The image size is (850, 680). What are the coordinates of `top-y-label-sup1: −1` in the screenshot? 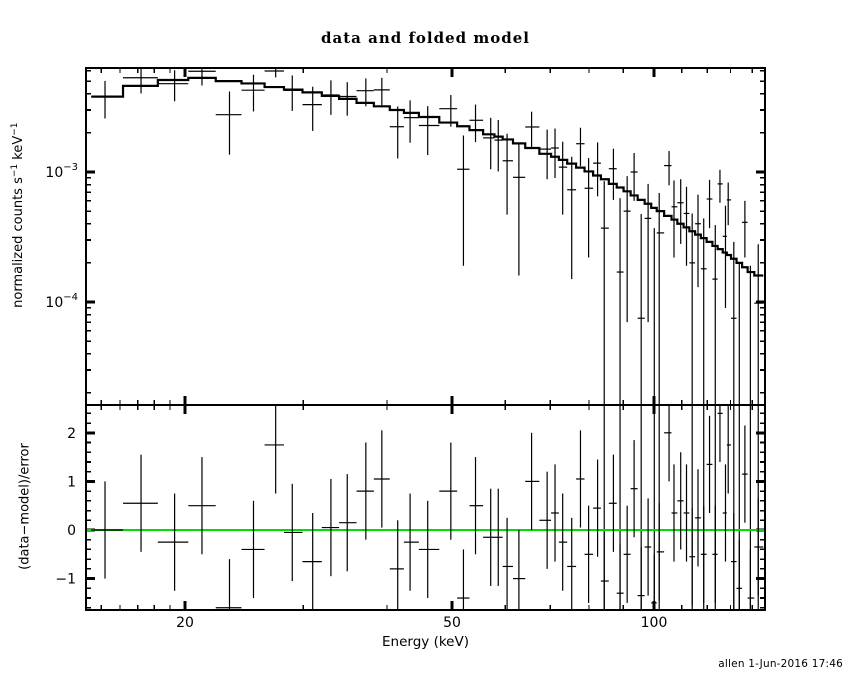 It's located at (14, 170).